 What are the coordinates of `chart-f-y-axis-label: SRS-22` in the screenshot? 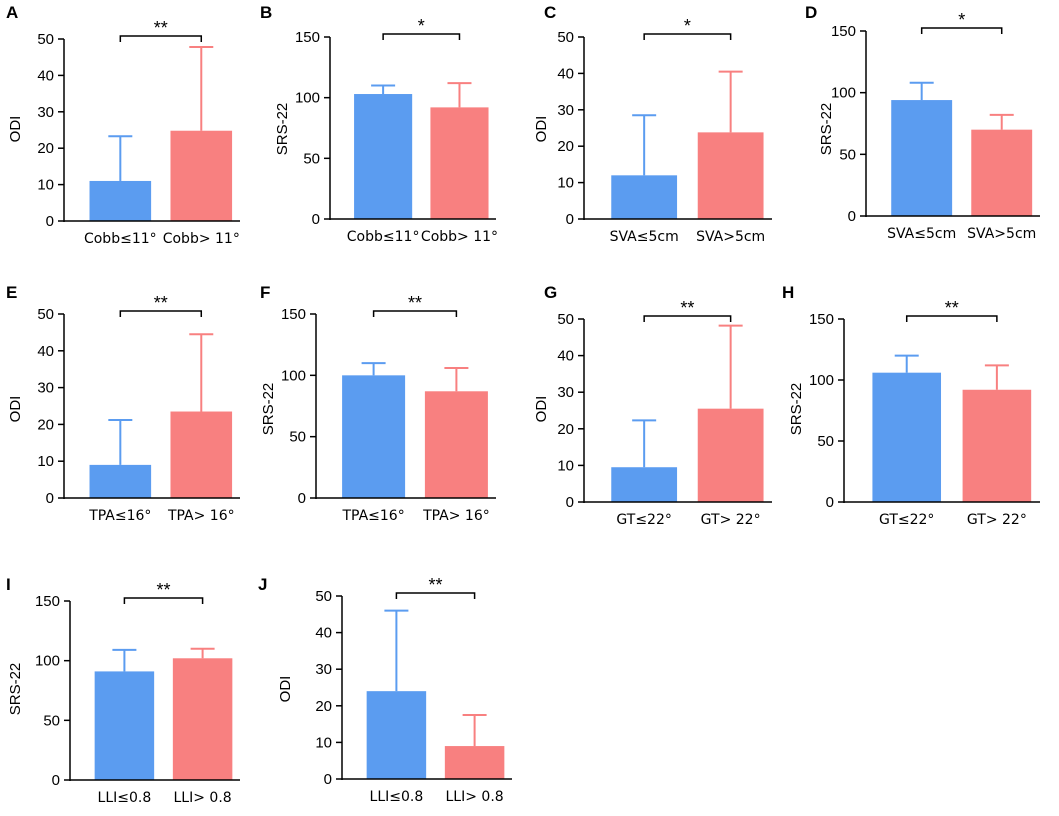 It's located at (268, 409).